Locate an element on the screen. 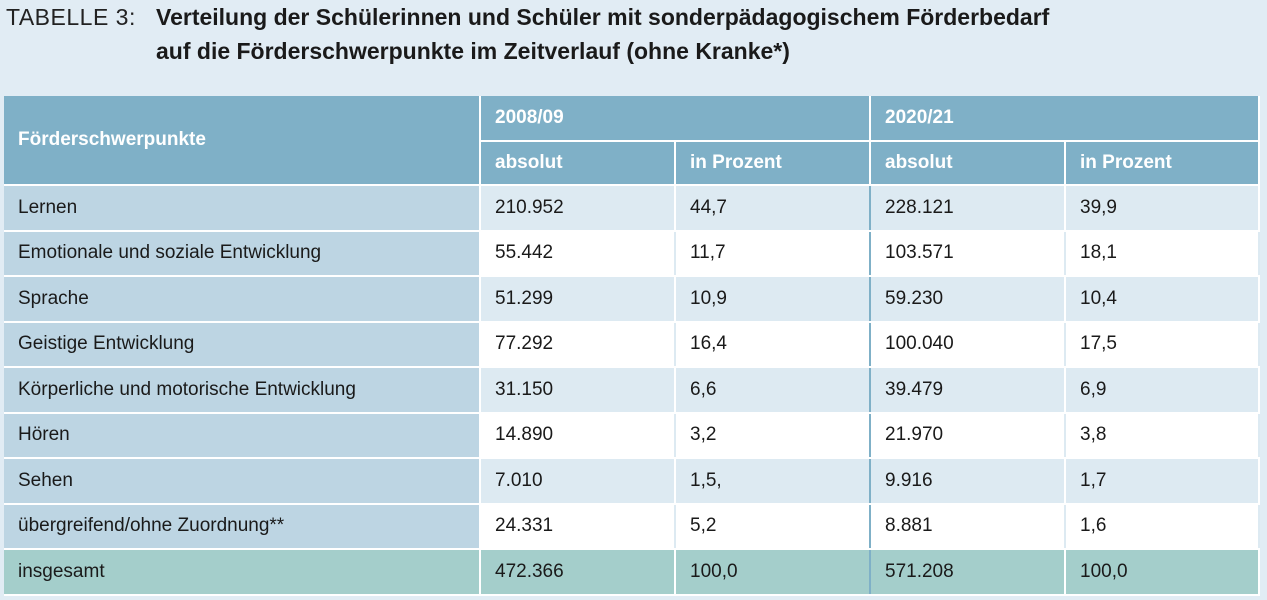  cell-value: 18,1 is located at coordinates (1162, 253).